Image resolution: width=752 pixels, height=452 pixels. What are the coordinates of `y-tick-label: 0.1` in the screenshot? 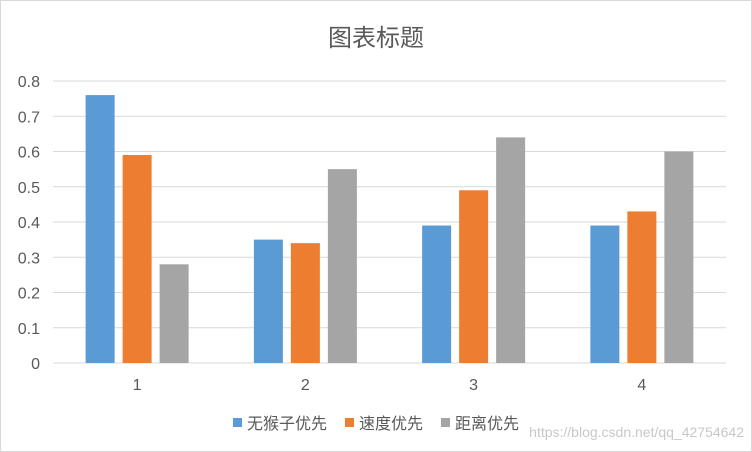 It's located at (29, 329).